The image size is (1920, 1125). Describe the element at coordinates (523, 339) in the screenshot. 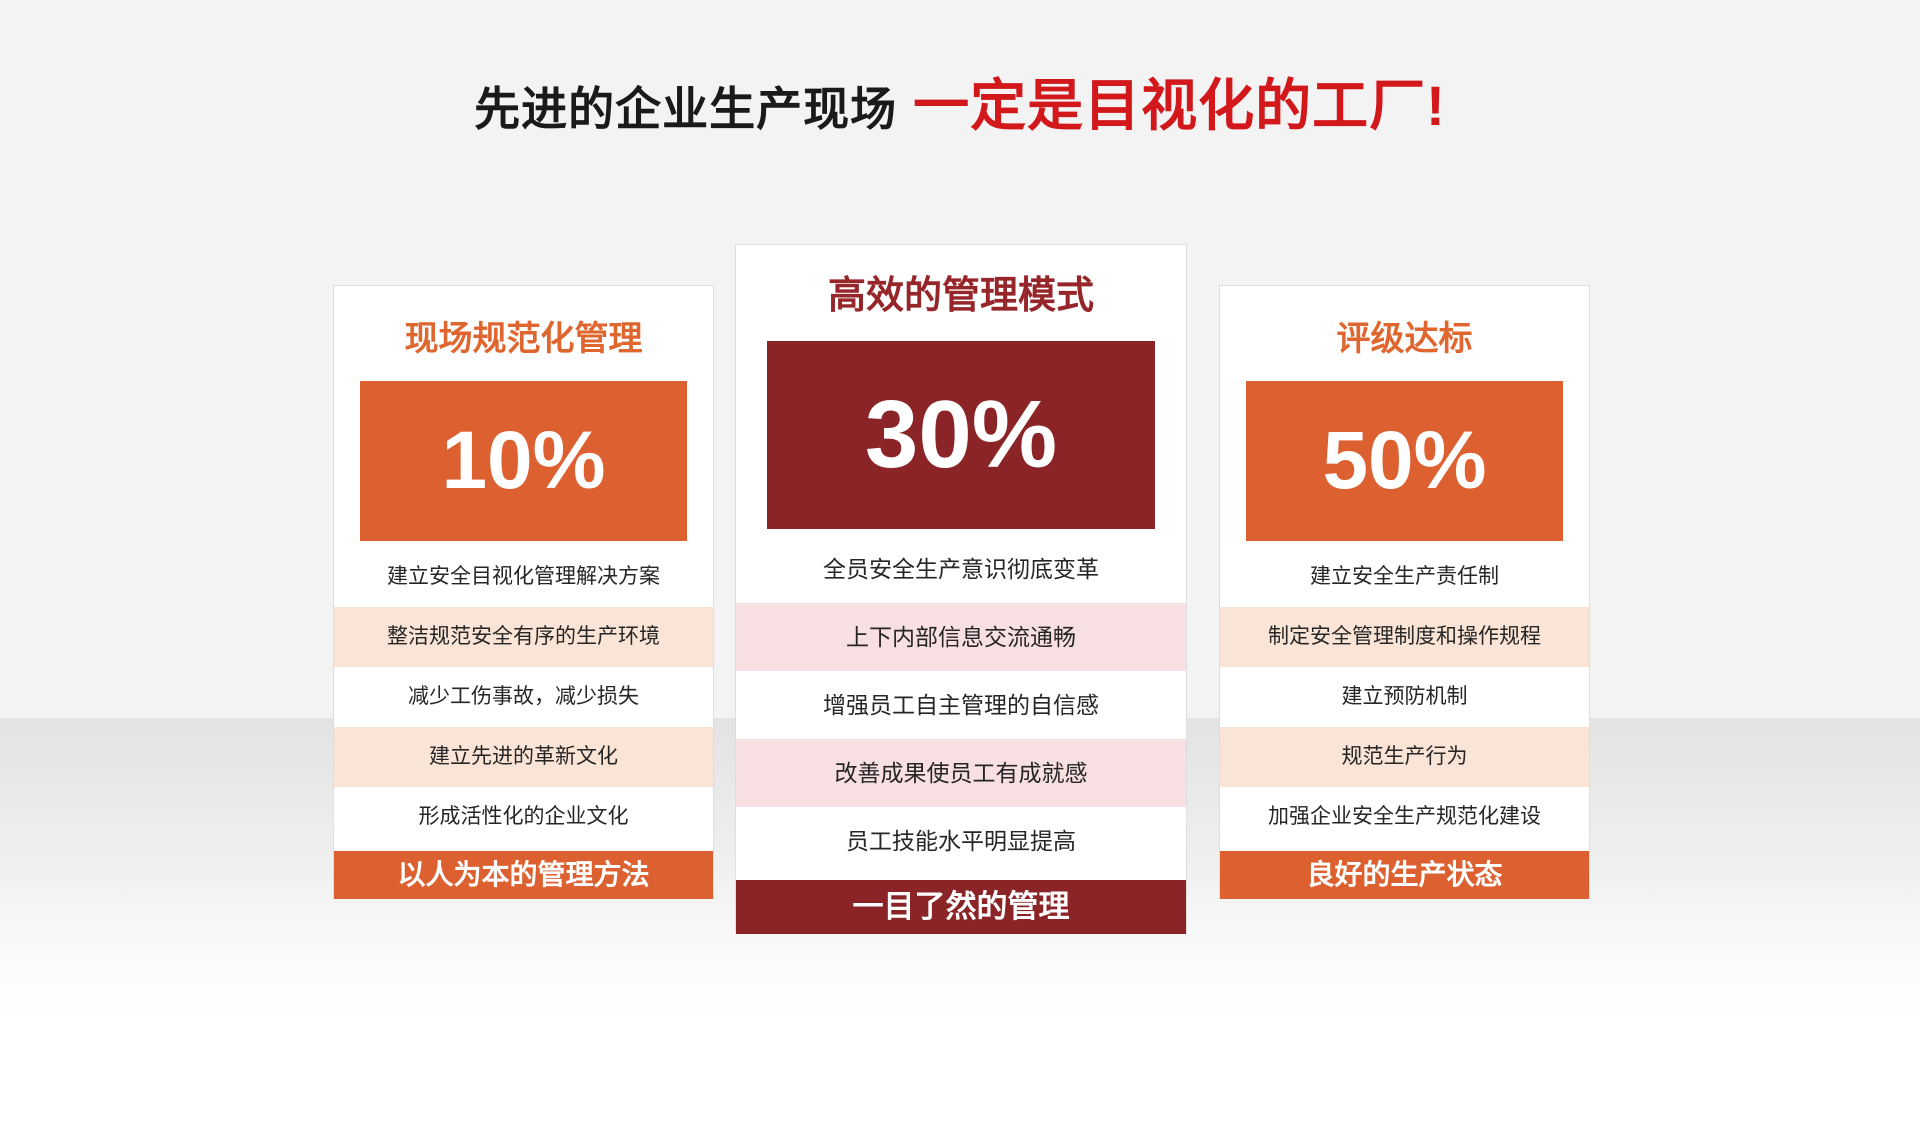

I see `card-heading: 现场规范化管理` at that location.